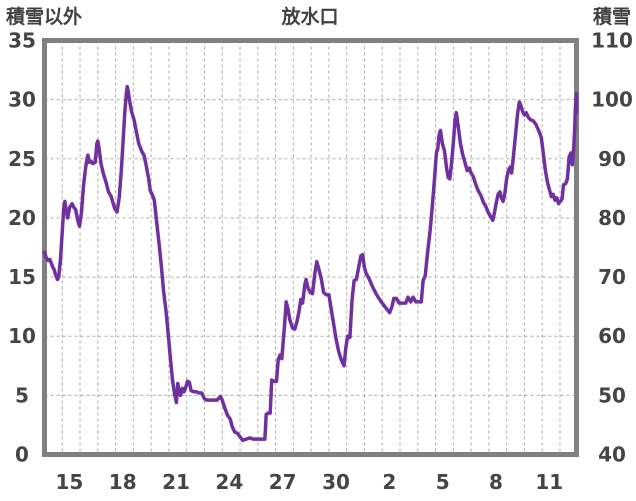  Describe the element at coordinates (612, 41) in the screenshot. I see `svg-text: 110` at that location.